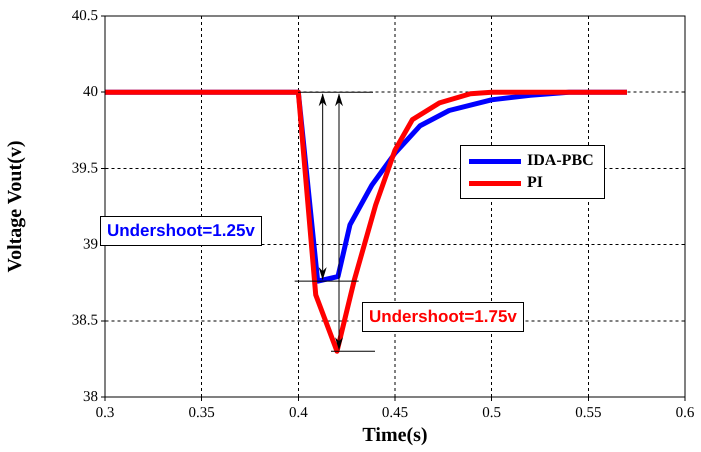 Image resolution: width=701 pixels, height=452 pixels. I want to click on y-tick-label: 38.5, so click(85, 320).